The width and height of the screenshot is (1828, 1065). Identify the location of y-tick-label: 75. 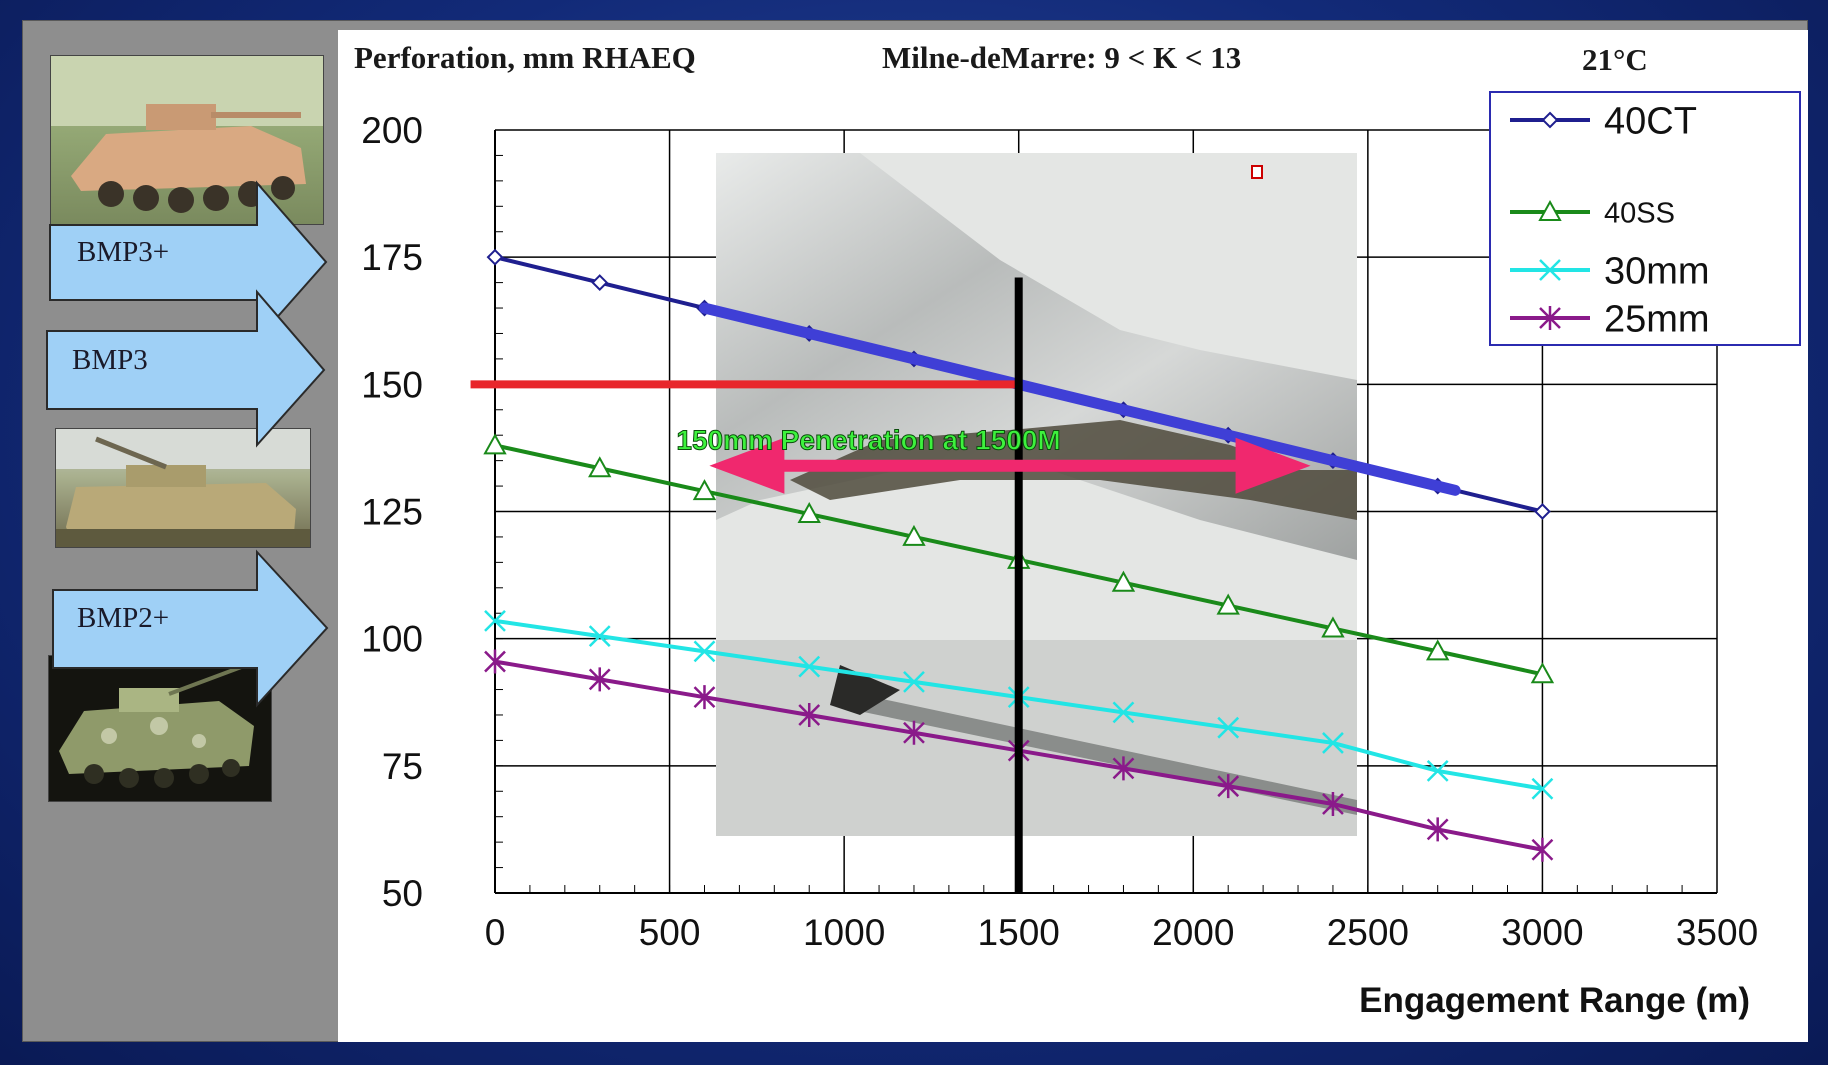
(402, 766).